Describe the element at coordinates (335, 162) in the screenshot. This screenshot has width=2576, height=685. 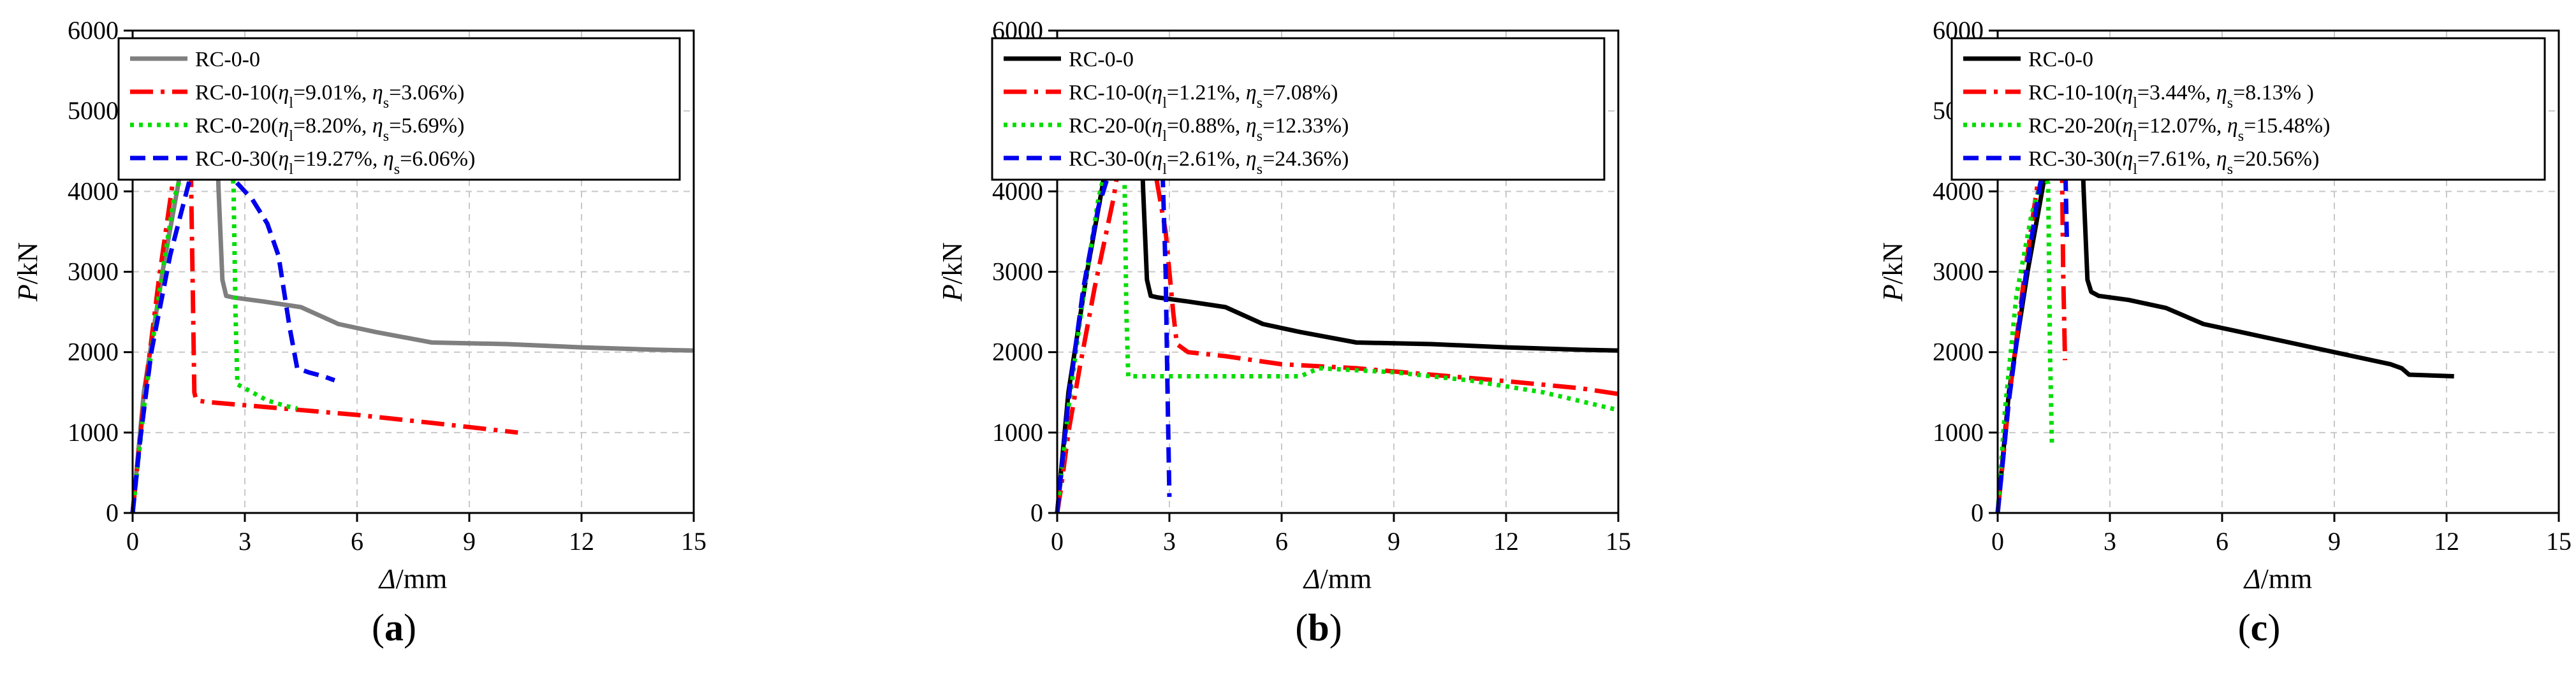
I see `legend-label-3: RC-0-30(ηl=19.27%, ηs=6.06%)` at that location.